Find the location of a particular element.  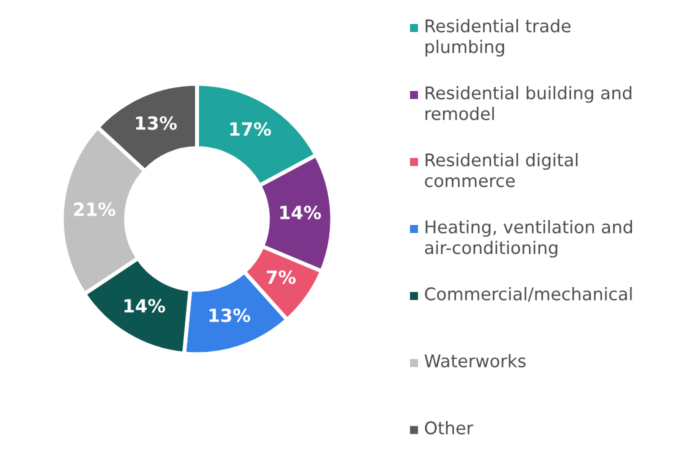

legend-label: Waterworks is located at coordinates (475, 361).